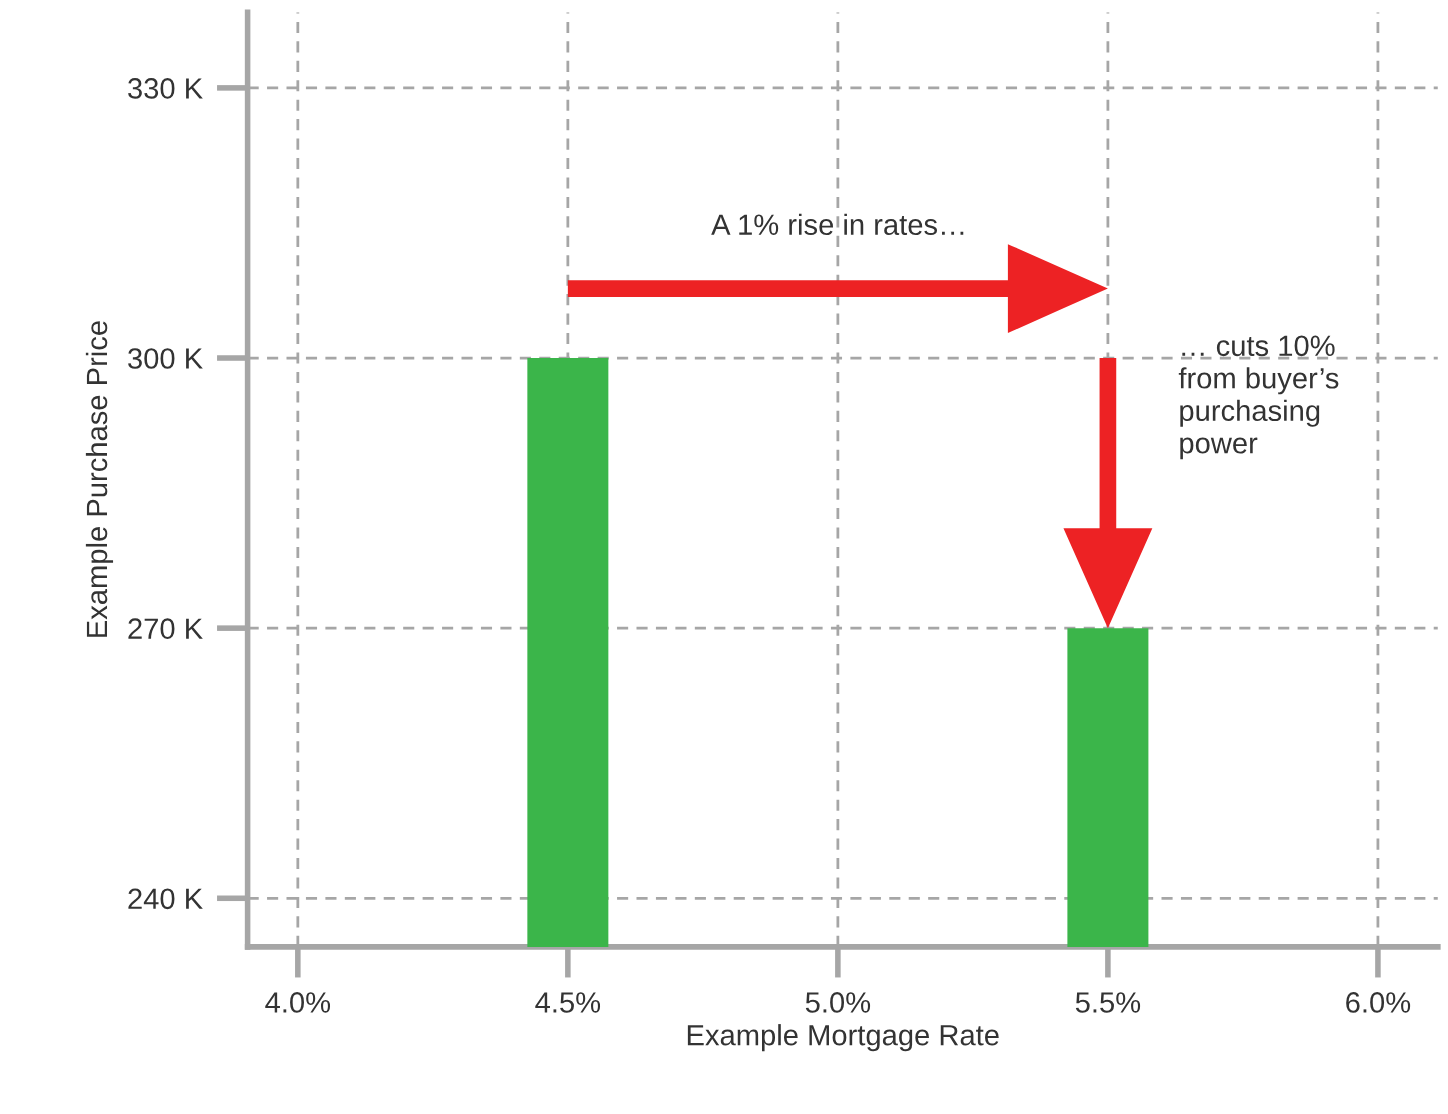 This screenshot has width=1448, height=1114. I want to click on x-tick-label: 4.0%, so click(298, 1002).